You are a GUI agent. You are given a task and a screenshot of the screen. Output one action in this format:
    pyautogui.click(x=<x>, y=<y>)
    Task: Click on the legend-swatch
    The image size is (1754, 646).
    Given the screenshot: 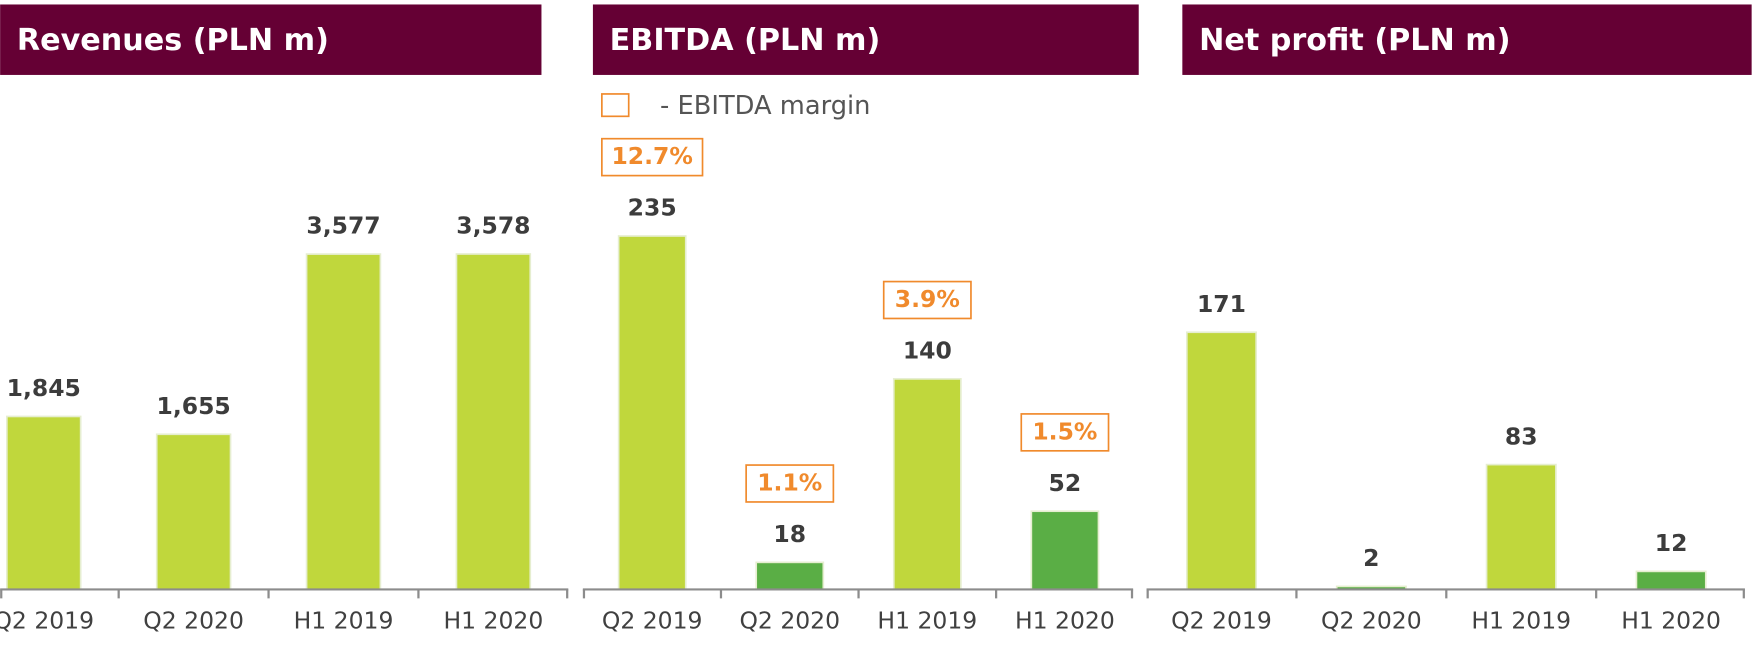 What is the action you would take?
    pyautogui.click(x=615, y=105)
    